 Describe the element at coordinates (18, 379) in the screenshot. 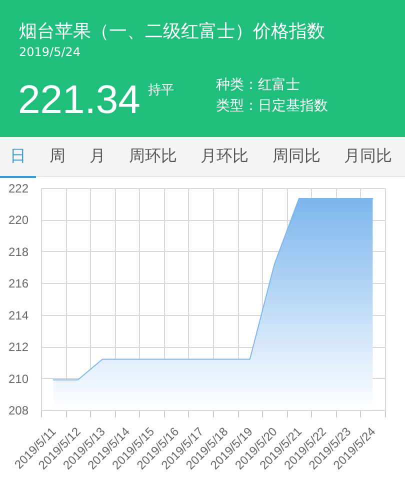

I see `y-tick-label: 210` at that location.